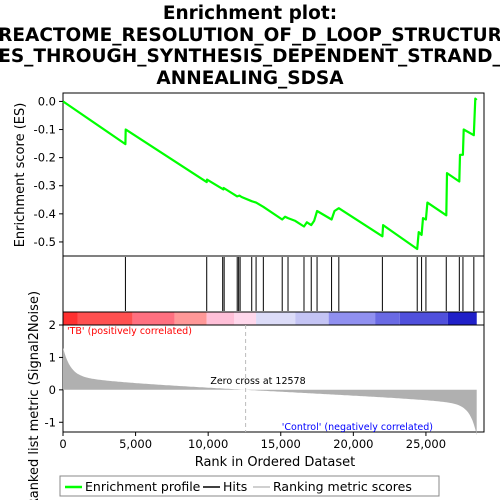 The image size is (500, 500). What do you see at coordinates (426, 444) in the screenshot?
I see `x-tick-label: 25,000` at bounding box center [426, 444].